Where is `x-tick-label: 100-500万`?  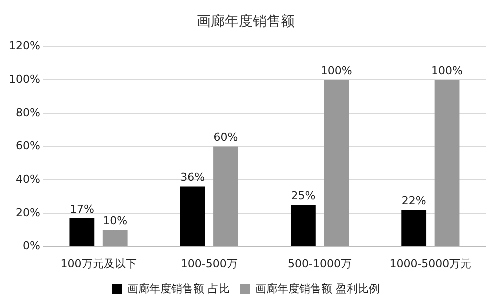 x-tick-label: 100-500万 is located at coordinates (209, 263).